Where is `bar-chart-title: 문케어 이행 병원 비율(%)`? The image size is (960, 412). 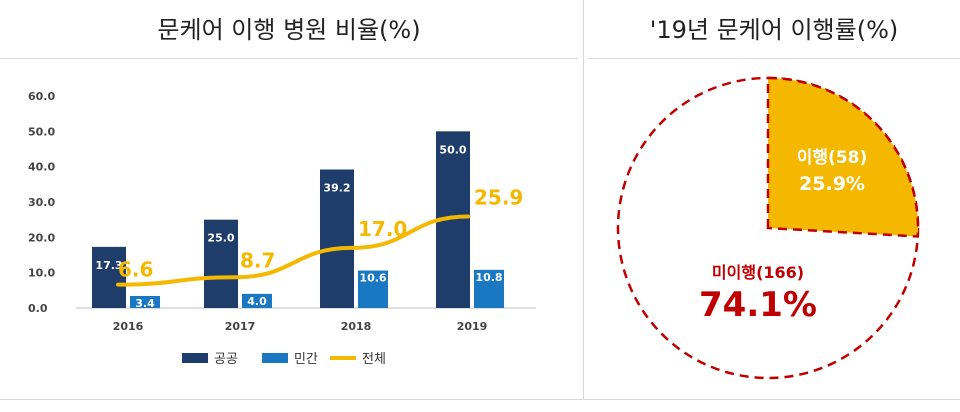
bar-chart-title: 문케어 이행 병원 비율(%) is located at coordinates (289, 30).